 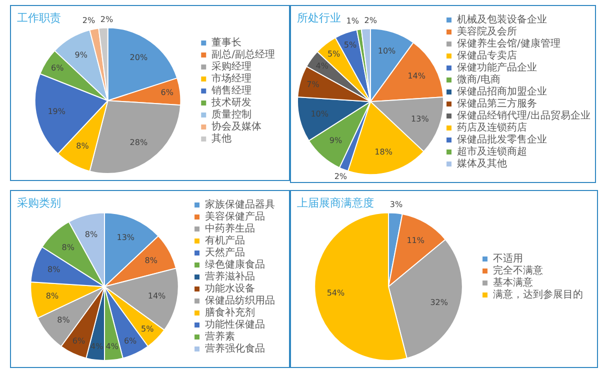 What do you see at coordinates (240, 204) in the screenshot?
I see `legend-label: 家族保健品器具` at bounding box center [240, 204].